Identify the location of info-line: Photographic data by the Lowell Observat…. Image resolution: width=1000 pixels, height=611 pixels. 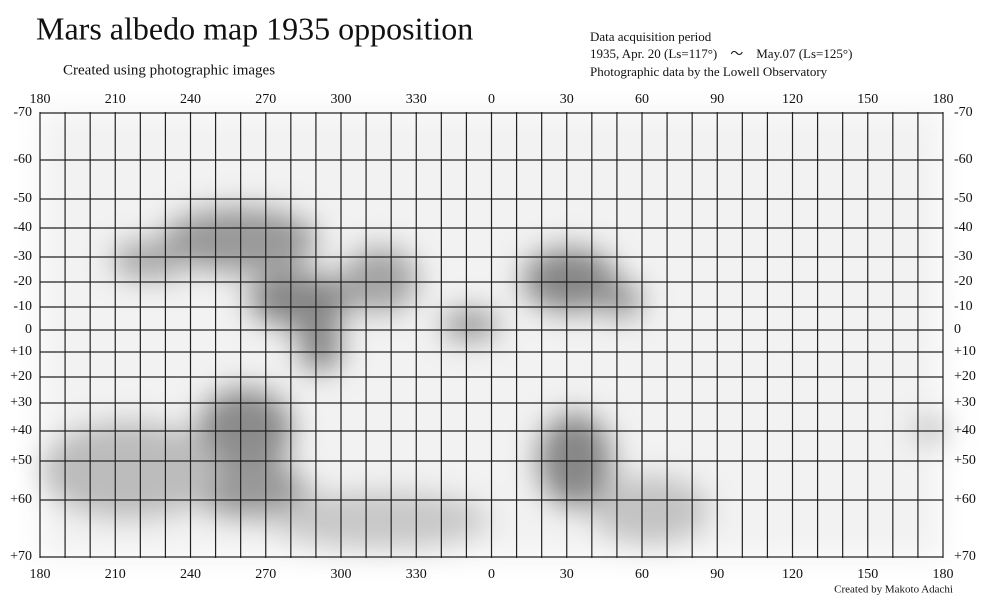
(709, 71).